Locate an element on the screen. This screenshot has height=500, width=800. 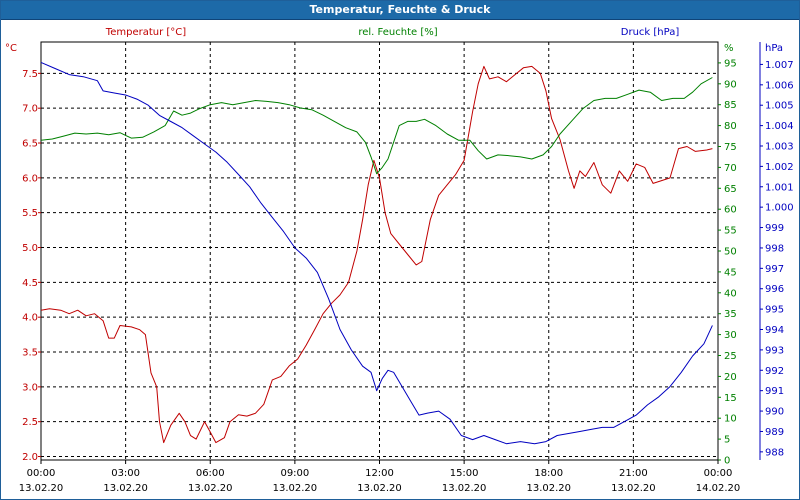
temperature-tick-label: 6.0 is located at coordinates (30, 178).